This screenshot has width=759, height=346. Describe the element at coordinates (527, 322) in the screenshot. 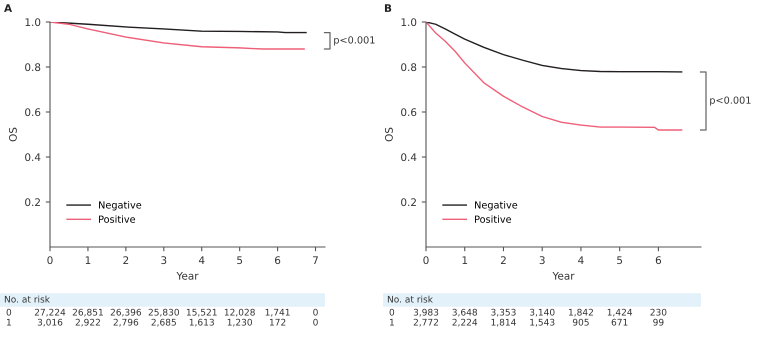

I see `text: 1 2,772 2,224 1,814 1,543 905 671 99` at that location.